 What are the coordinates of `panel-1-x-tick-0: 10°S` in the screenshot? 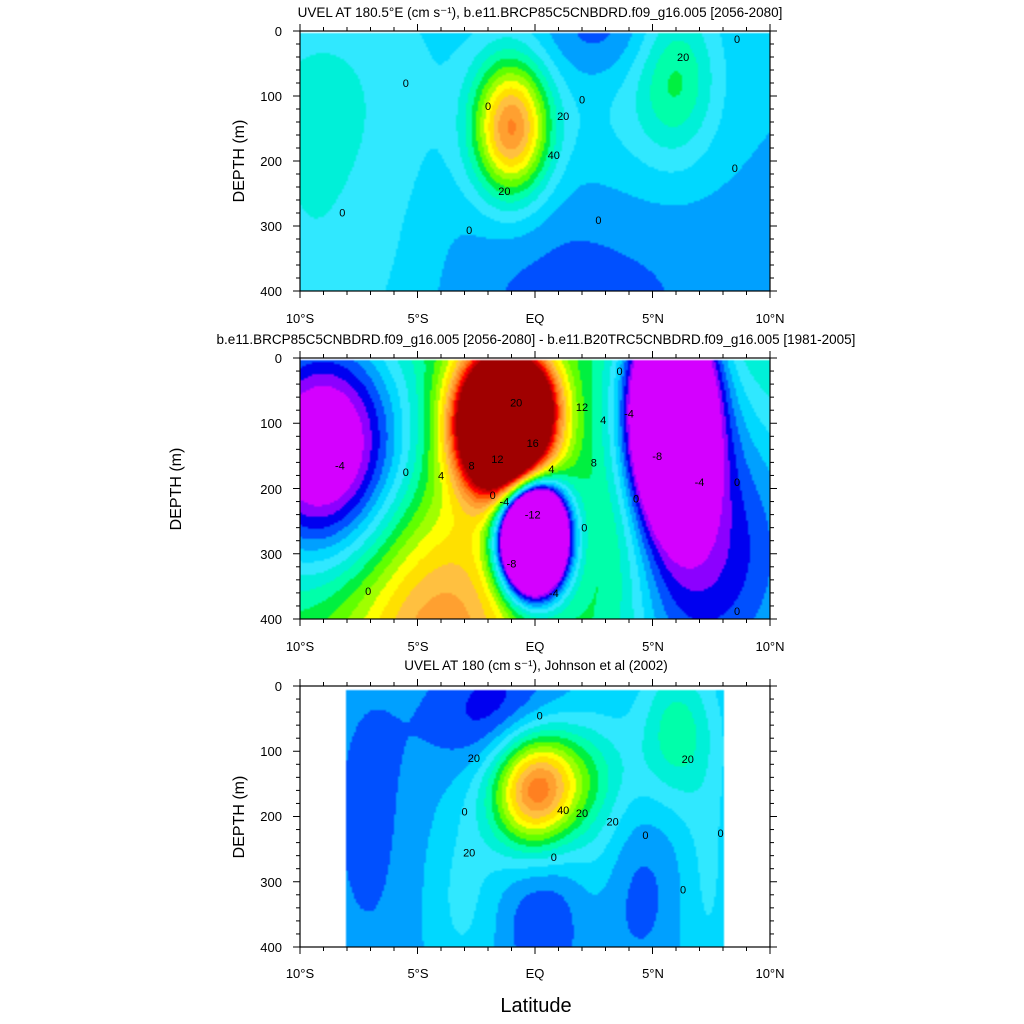 It's located at (300, 318).